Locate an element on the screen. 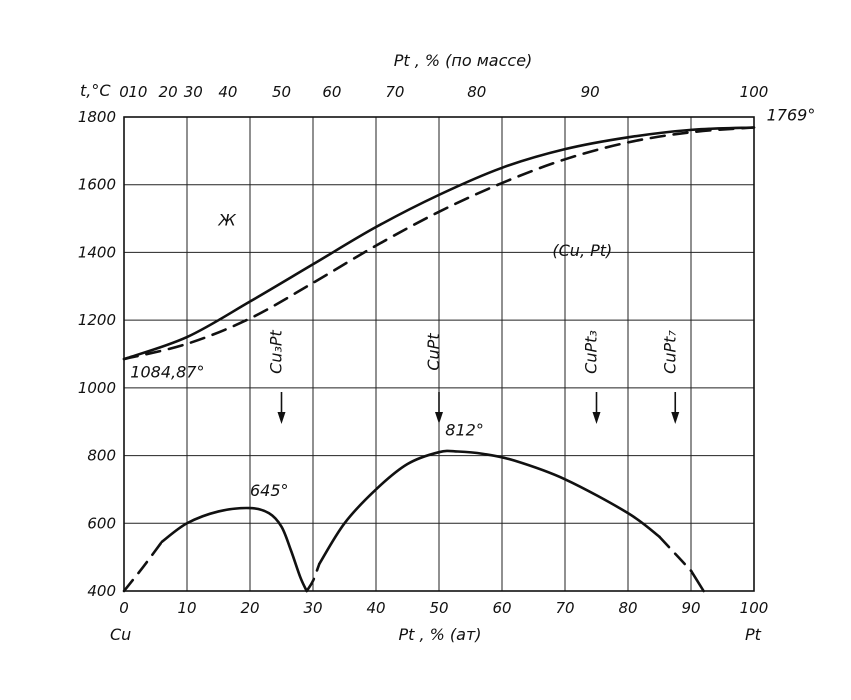  bottom-tick-label: 80 is located at coordinates (627, 608).